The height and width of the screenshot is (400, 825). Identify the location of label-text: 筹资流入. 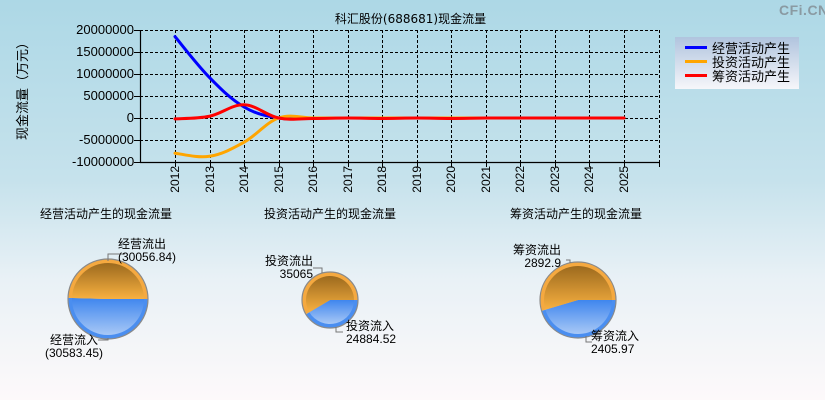
(615, 336).